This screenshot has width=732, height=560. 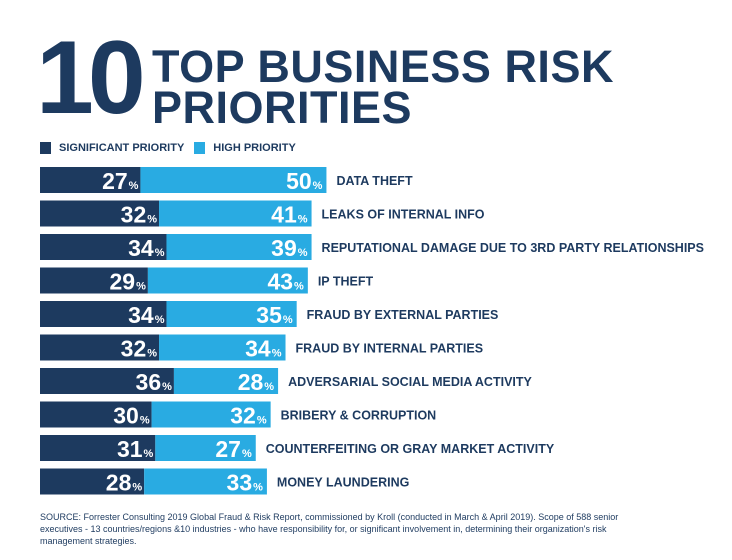 I want to click on data-label-significant: 31%, so click(x=135, y=449).